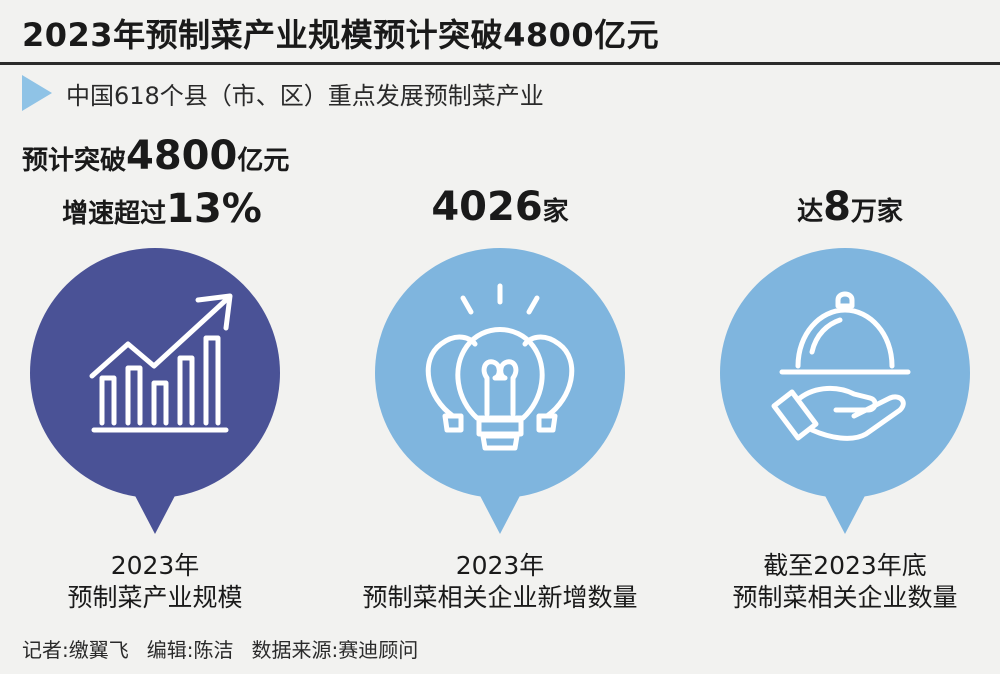 This screenshot has height=674, width=1000. I want to click on credits: 记者:缴翼飞 编辑:陈洁 数据来源:赛迪顾问, so click(229, 648).